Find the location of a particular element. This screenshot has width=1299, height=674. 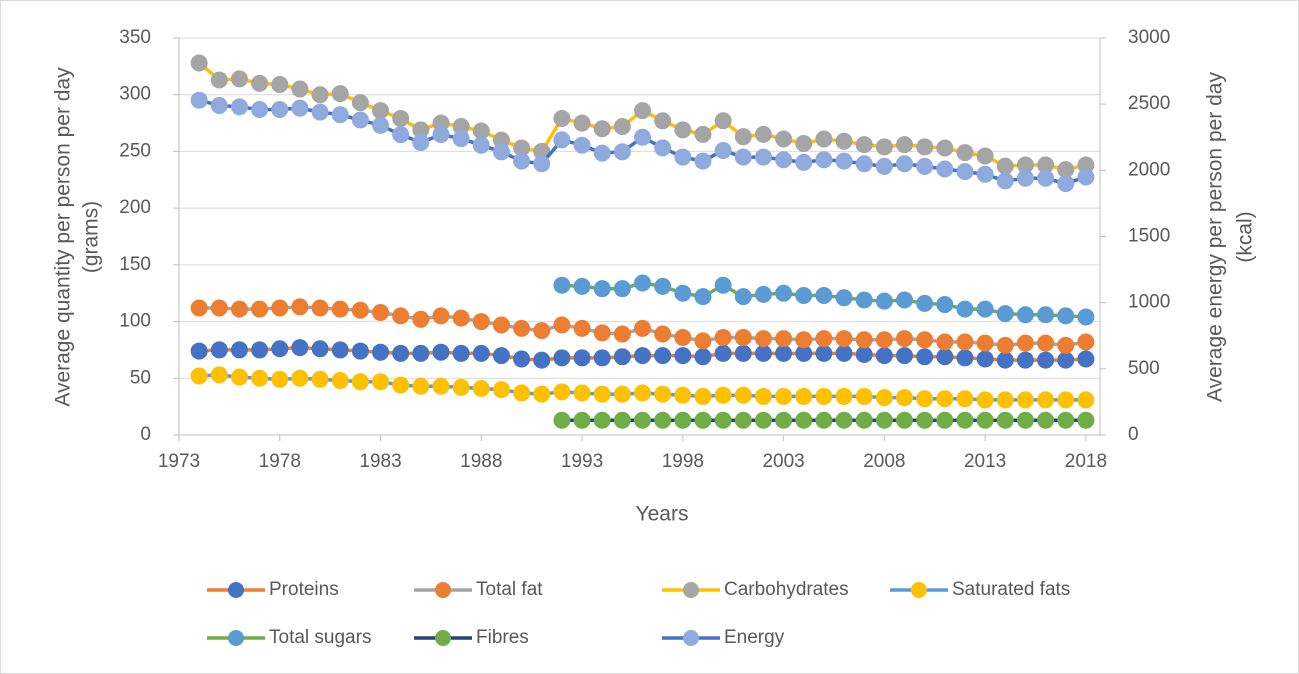

x-tick-label: 1973 is located at coordinates (179, 461).